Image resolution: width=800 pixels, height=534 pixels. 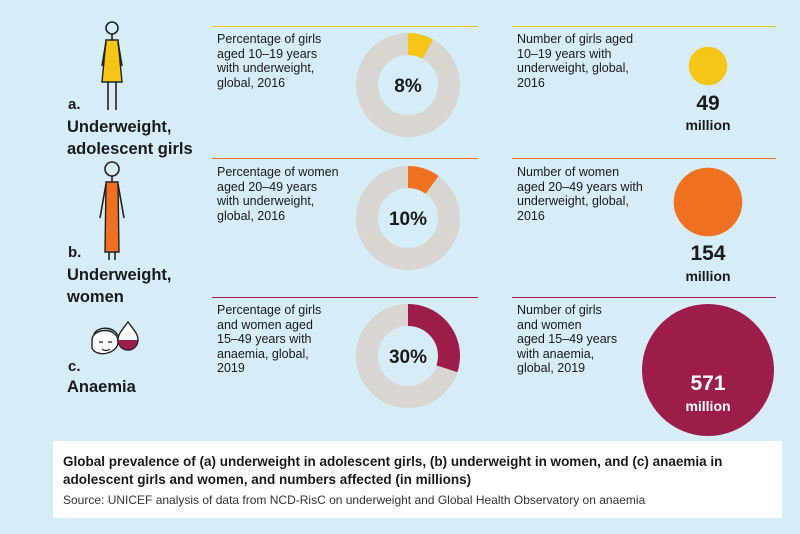 What do you see at coordinates (95, 297) in the screenshot?
I see `row-b-title-line2: women` at bounding box center [95, 297].